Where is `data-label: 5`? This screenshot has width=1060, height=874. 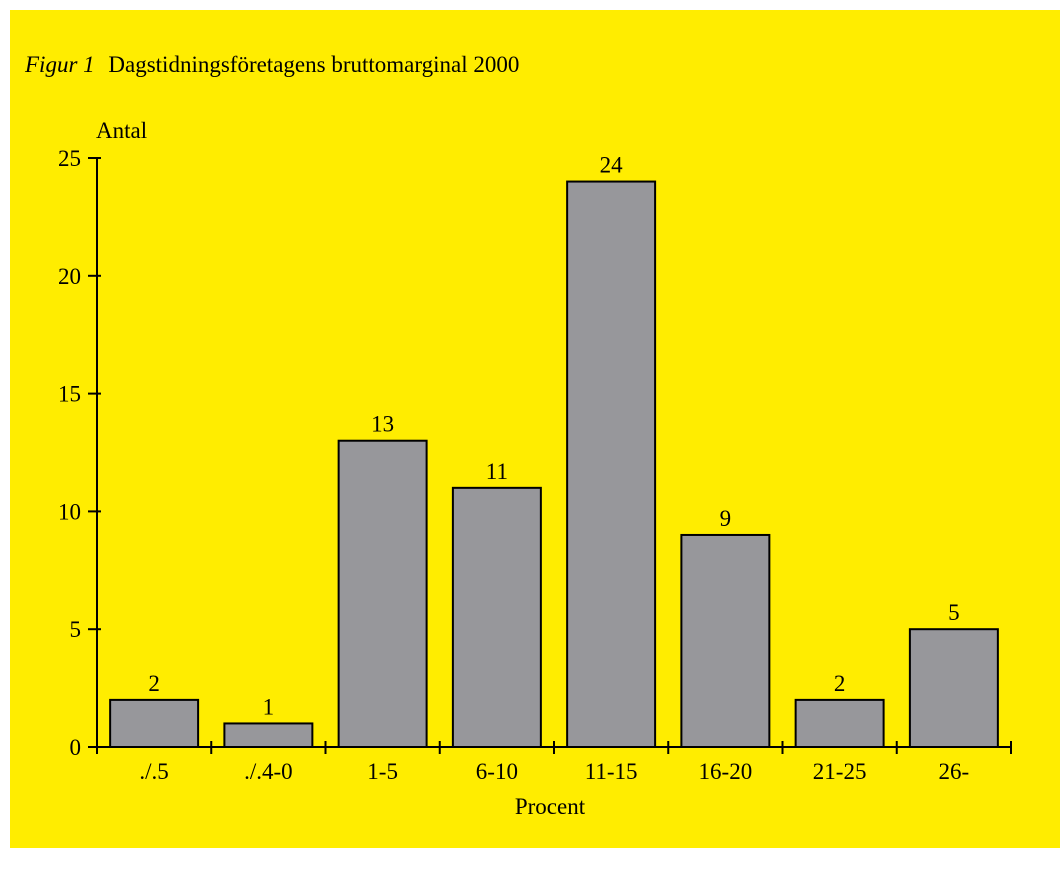 data-label: 5 is located at coordinates (954, 612).